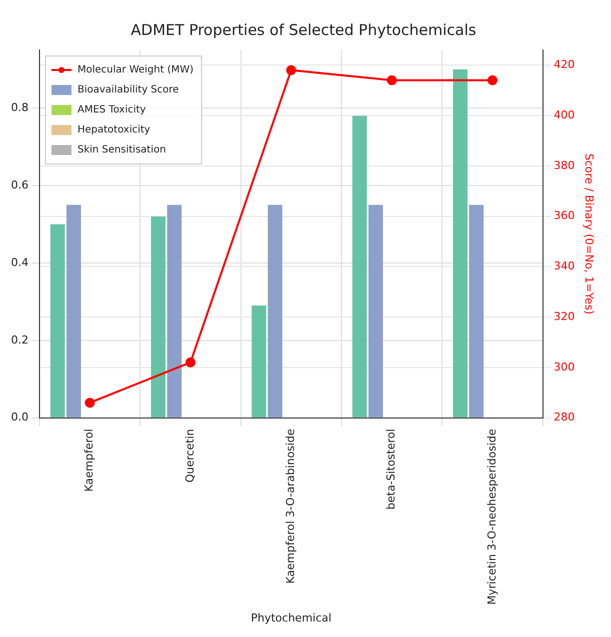 Image resolution: width=611 pixels, height=637 pixels. I want to click on y2-tick-label: 320, so click(564, 316).